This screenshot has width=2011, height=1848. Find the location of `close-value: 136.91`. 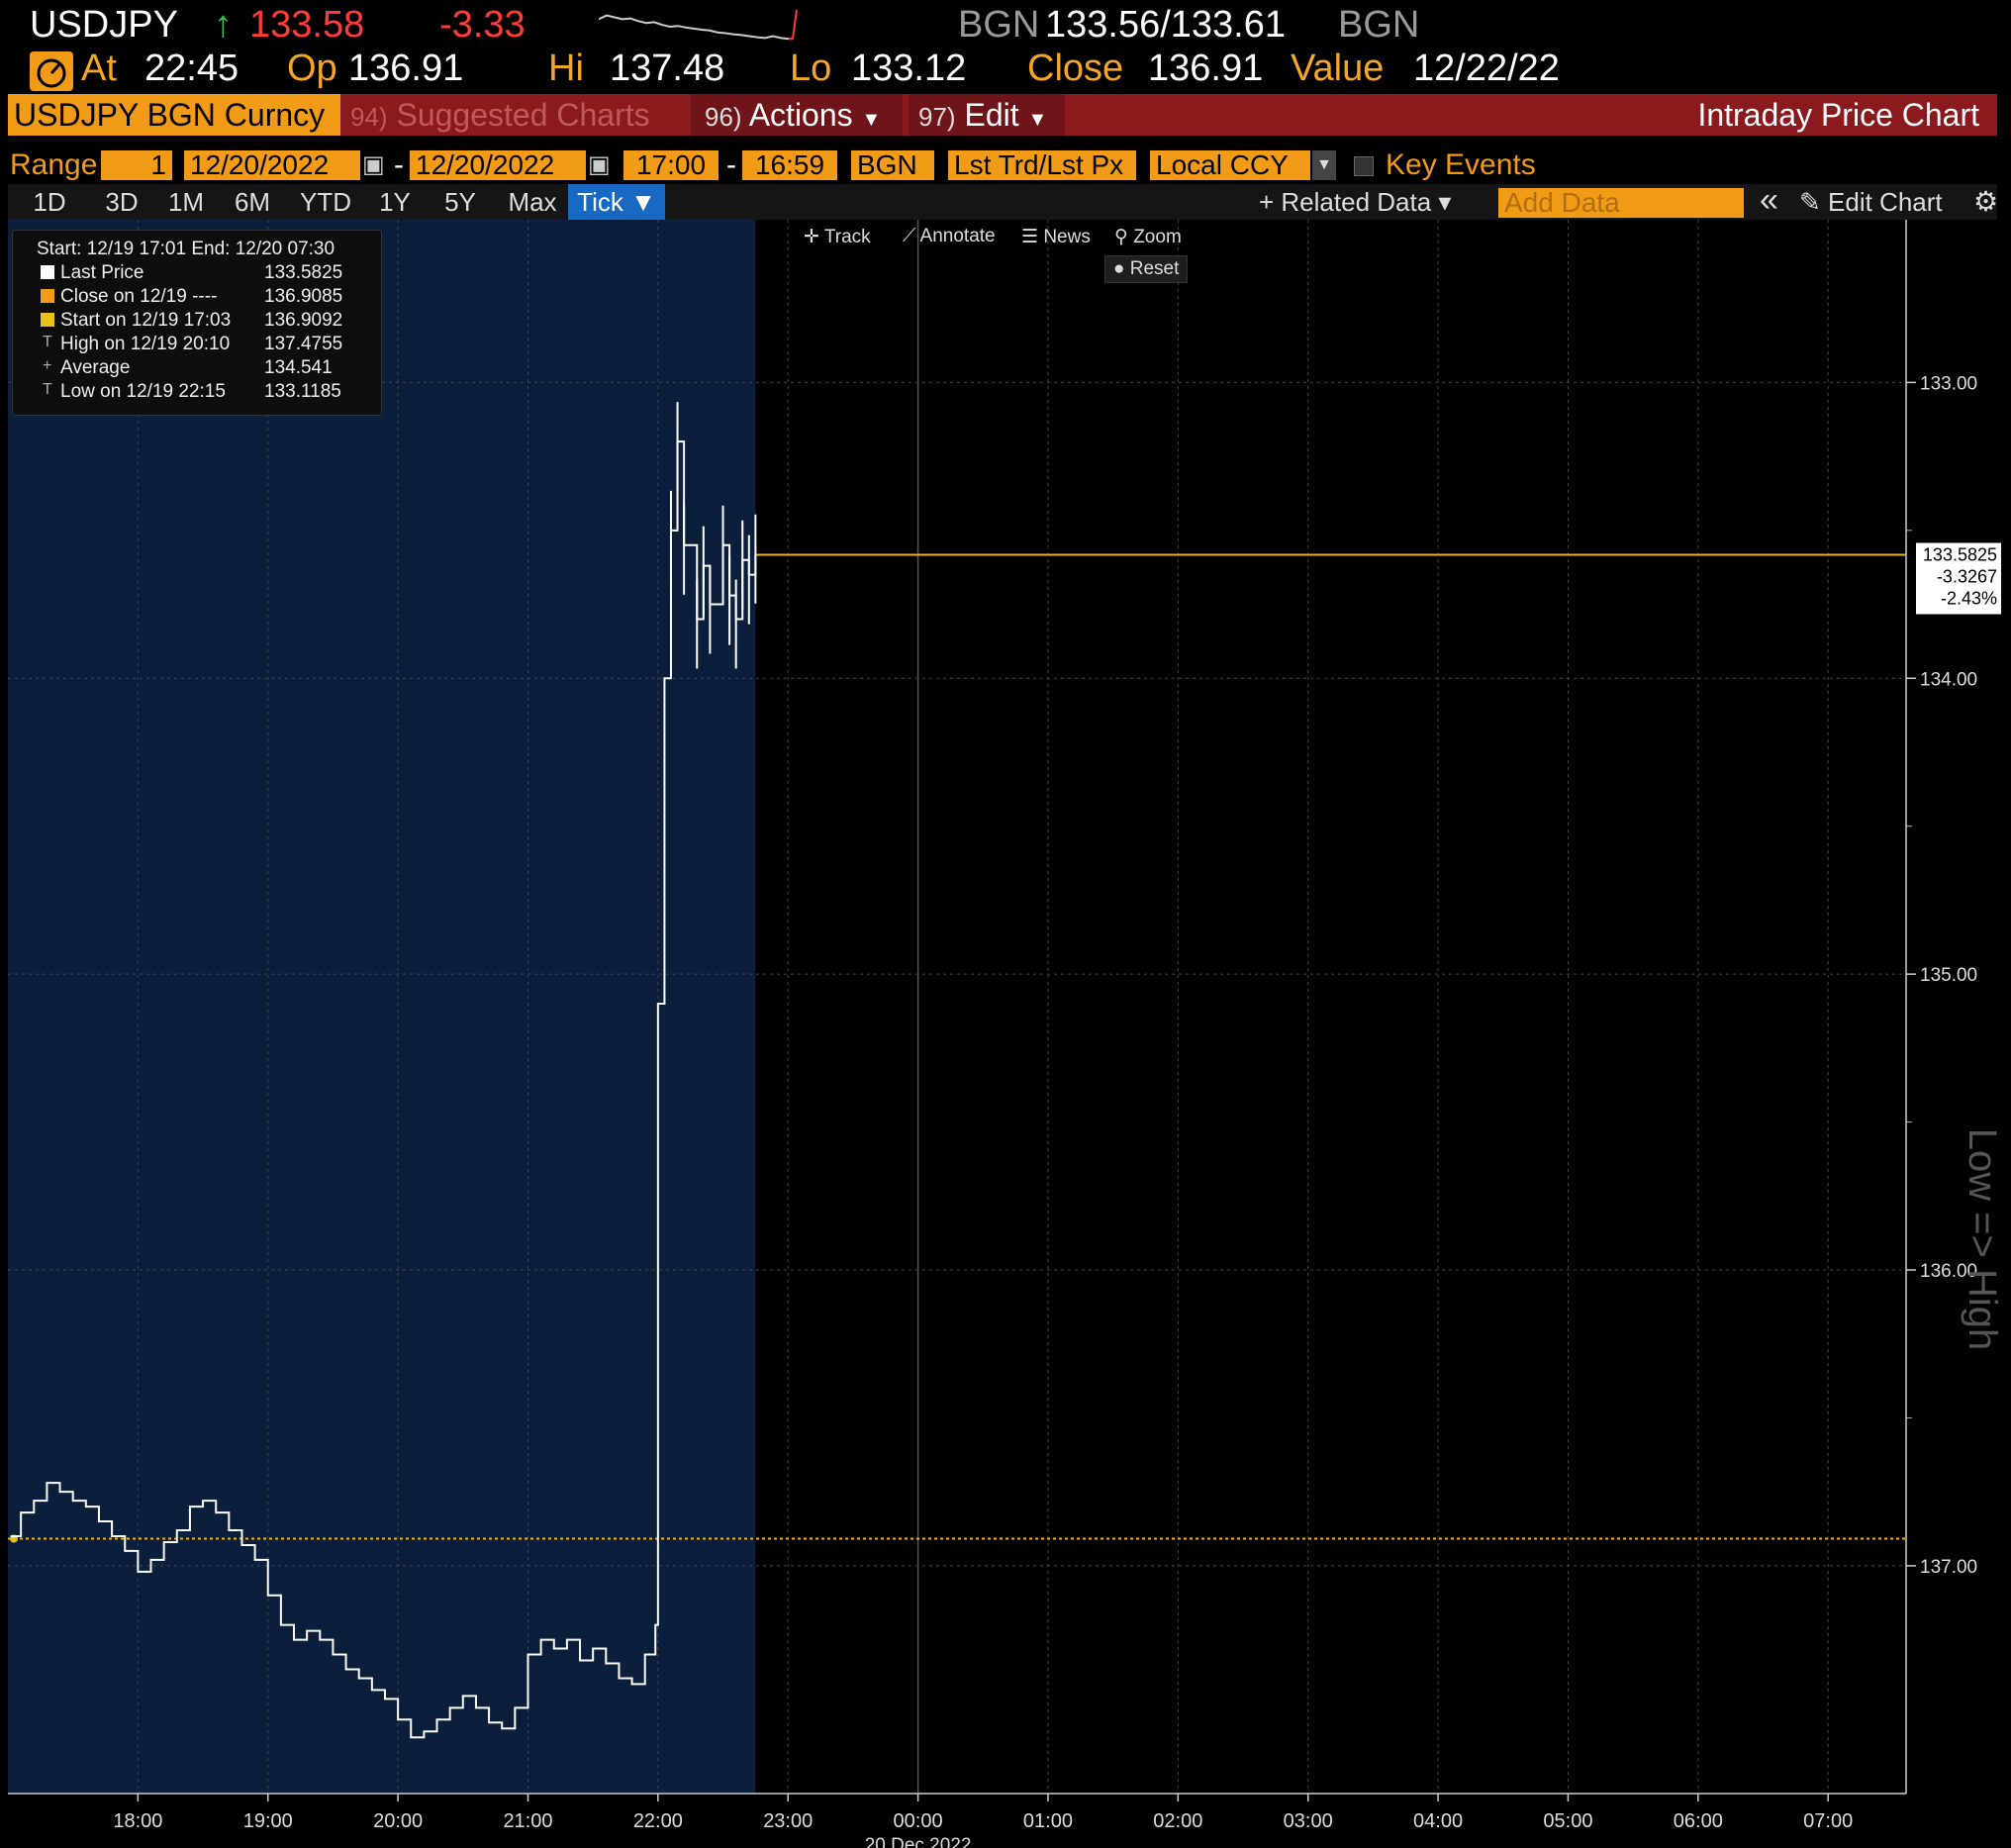

close-value: 136.91 is located at coordinates (1206, 68).